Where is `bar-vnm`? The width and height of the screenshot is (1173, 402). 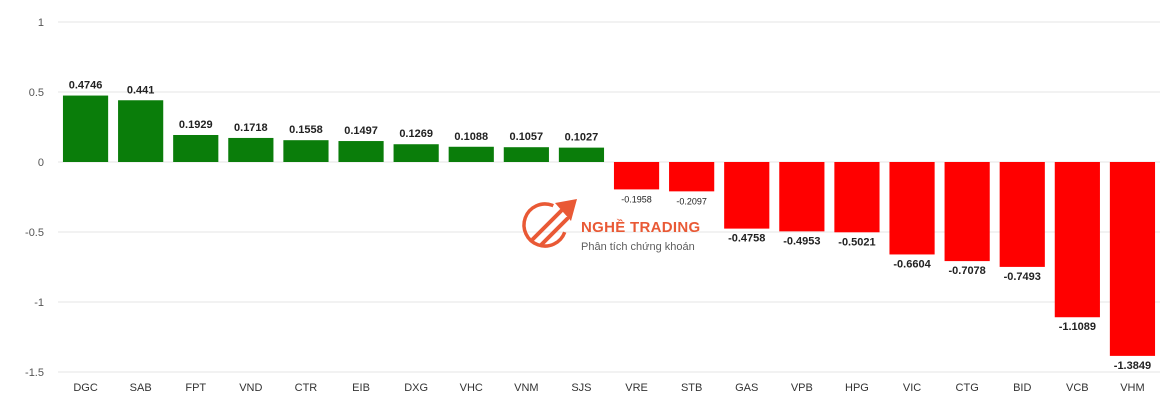 bar-vnm is located at coordinates (526, 154).